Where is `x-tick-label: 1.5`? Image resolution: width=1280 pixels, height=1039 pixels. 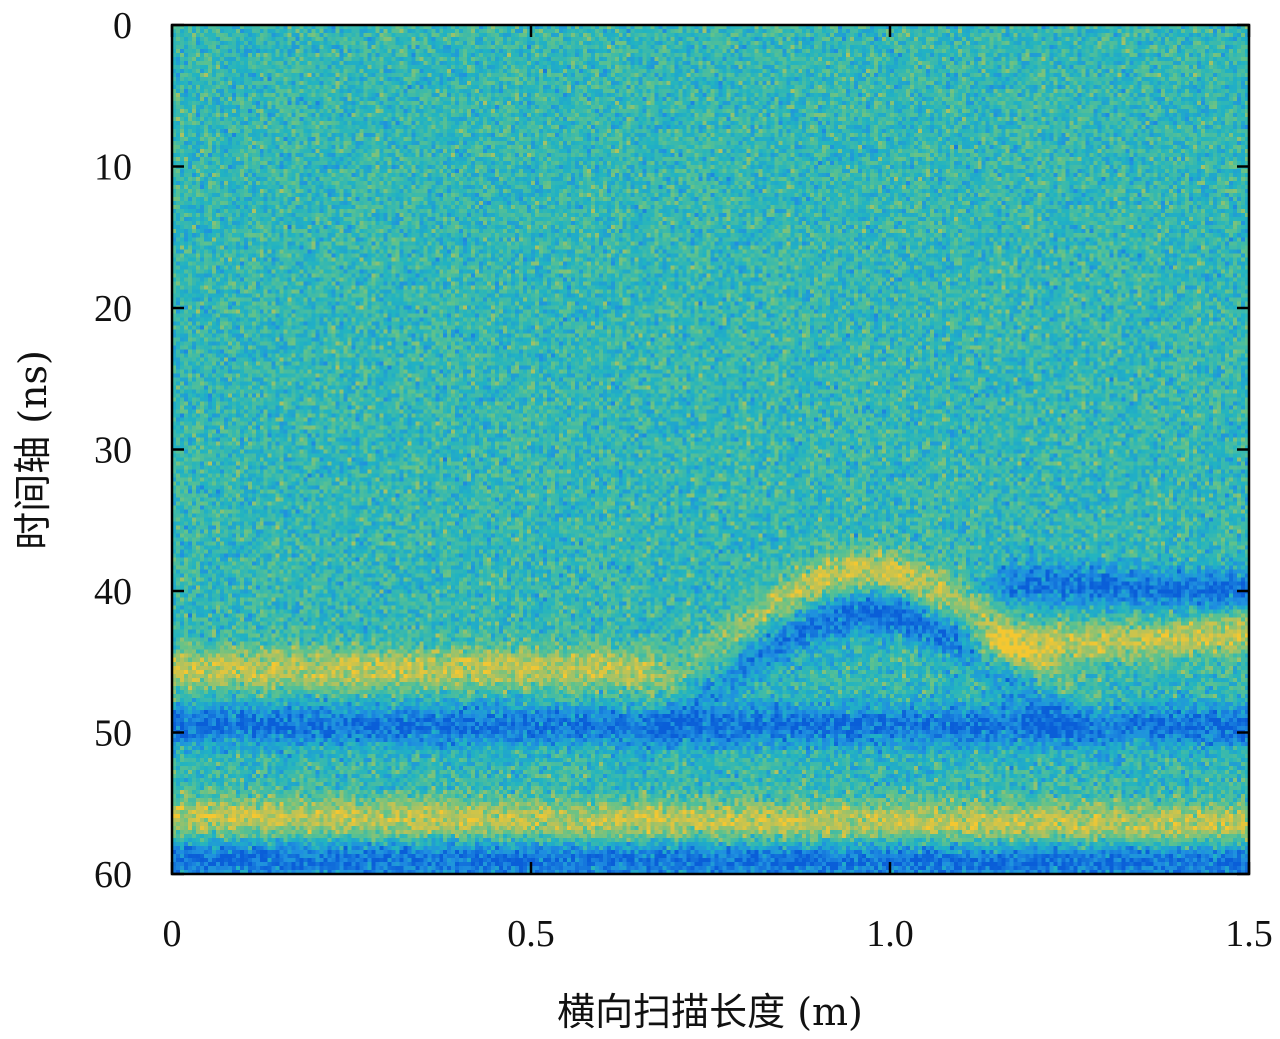 x-tick-label: 1.5 is located at coordinates (1249, 934).